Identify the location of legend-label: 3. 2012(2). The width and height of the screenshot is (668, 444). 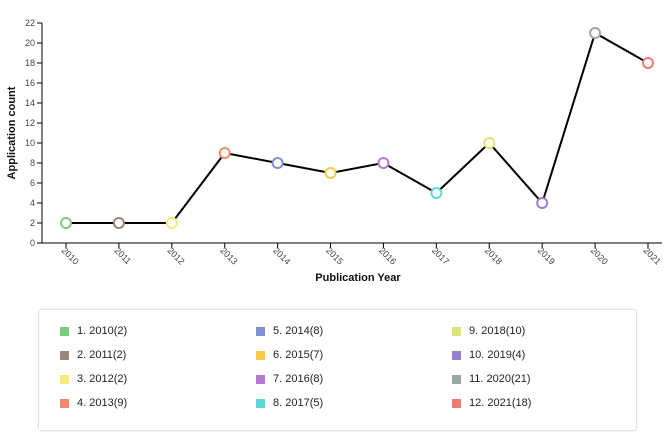
(102, 379).